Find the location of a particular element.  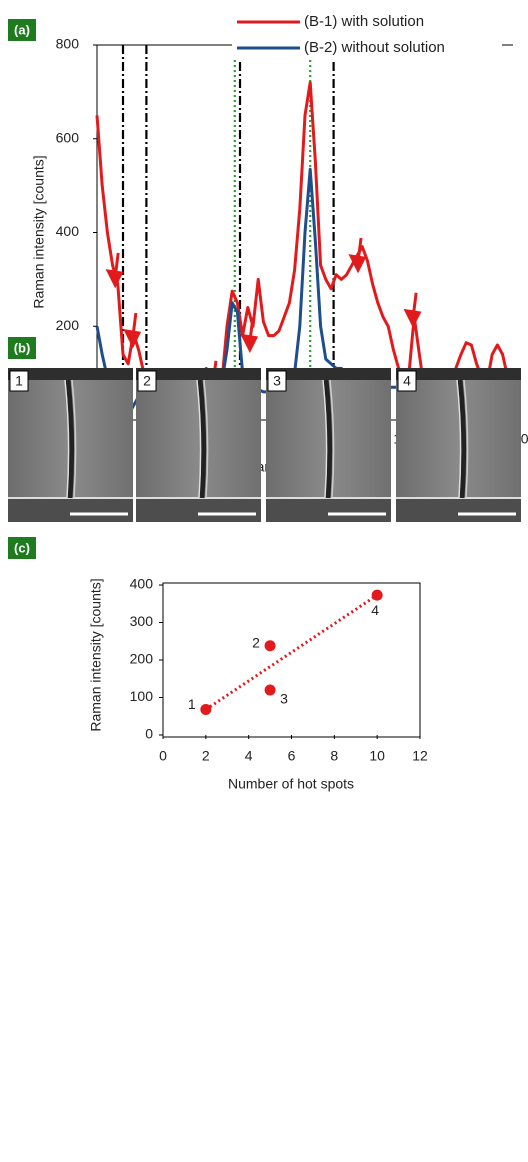

x-tick-label: 8 is located at coordinates (334, 756).